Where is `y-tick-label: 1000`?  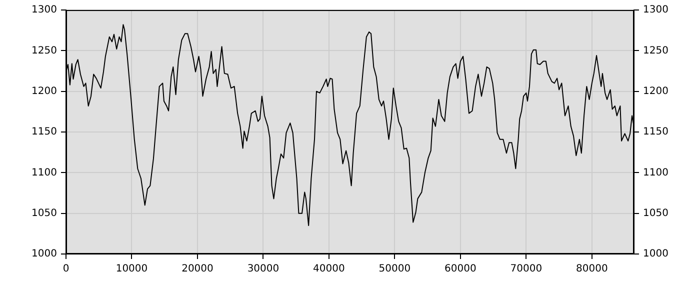 y-tick-label: 1000 is located at coordinates (44, 254).